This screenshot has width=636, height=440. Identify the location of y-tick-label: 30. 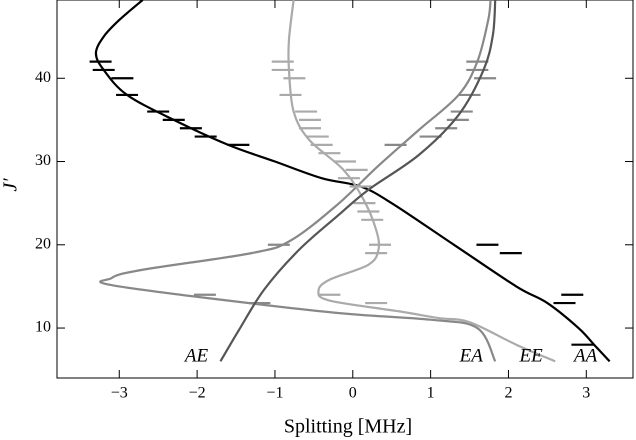
(43, 160).